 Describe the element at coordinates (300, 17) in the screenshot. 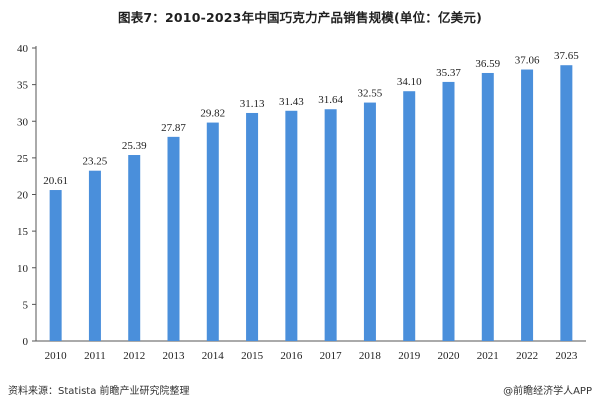

I see `chart-title: 图表7：2010-2023年中国巧克力产品销售规模(单位：亿美元)` at that location.